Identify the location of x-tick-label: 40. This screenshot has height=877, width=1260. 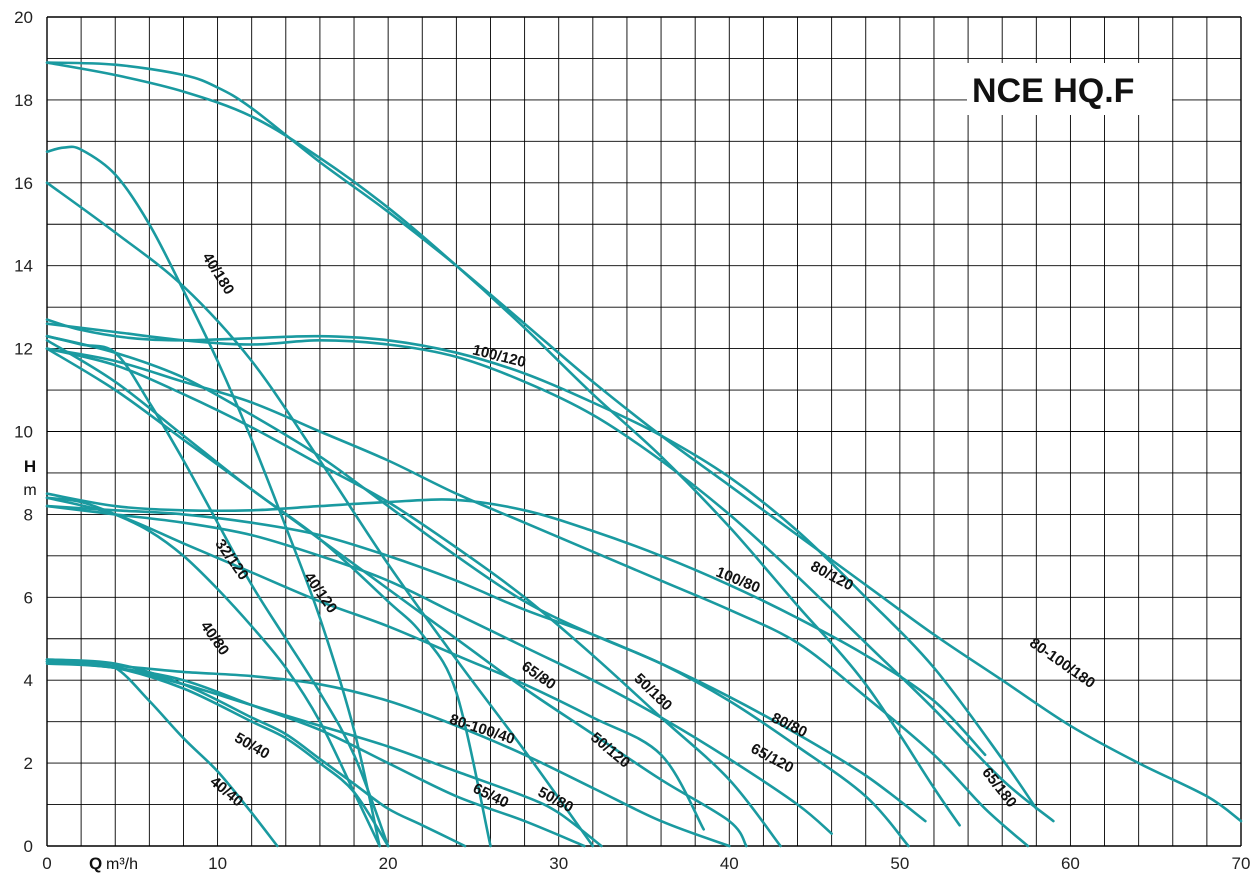
(729, 863).